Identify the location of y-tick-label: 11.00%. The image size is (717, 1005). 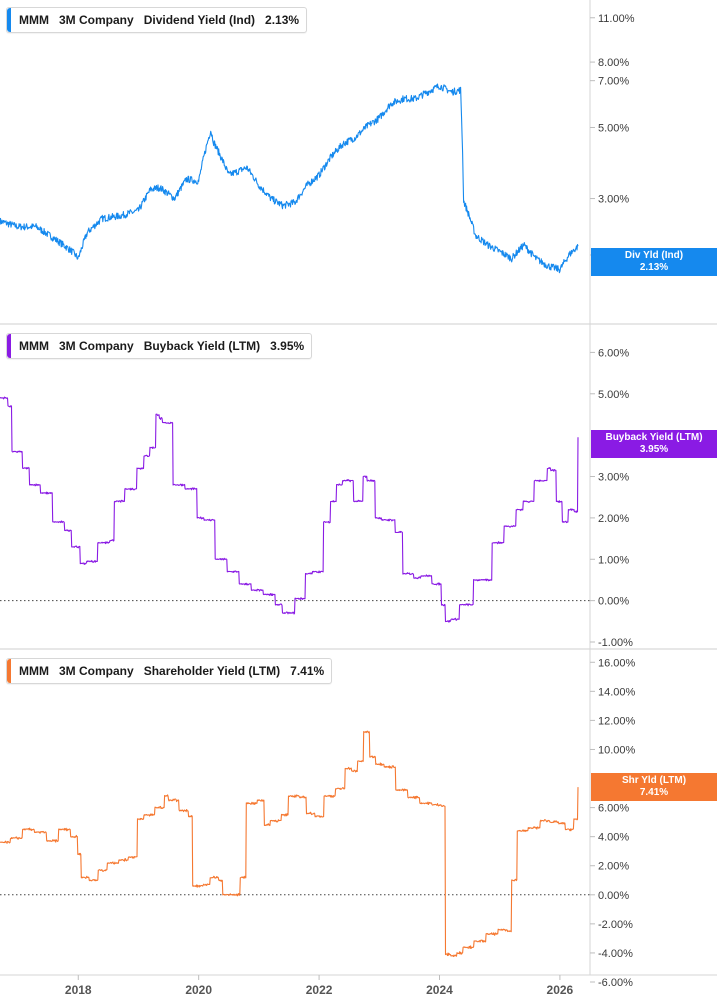
(616, 19).